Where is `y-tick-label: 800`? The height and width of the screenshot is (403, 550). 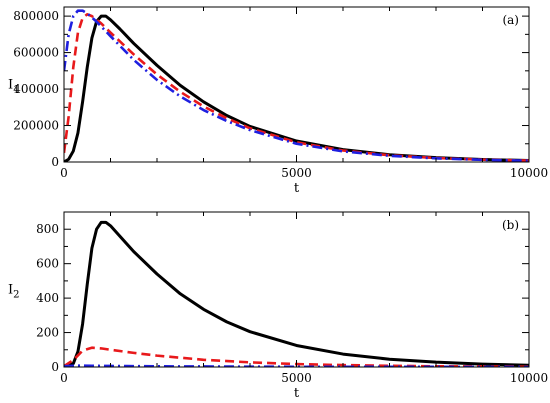
y-tick-label: 800 is located at coordinates (47, 229).